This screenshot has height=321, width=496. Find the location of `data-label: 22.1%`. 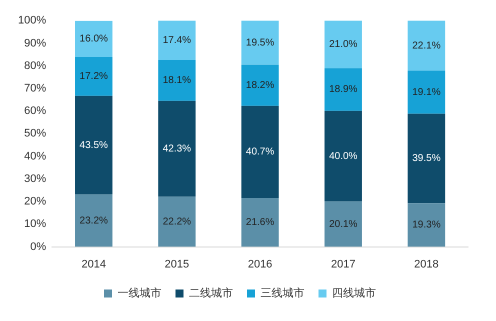

data-label: 22.1% is located at coordinates (426, 46).